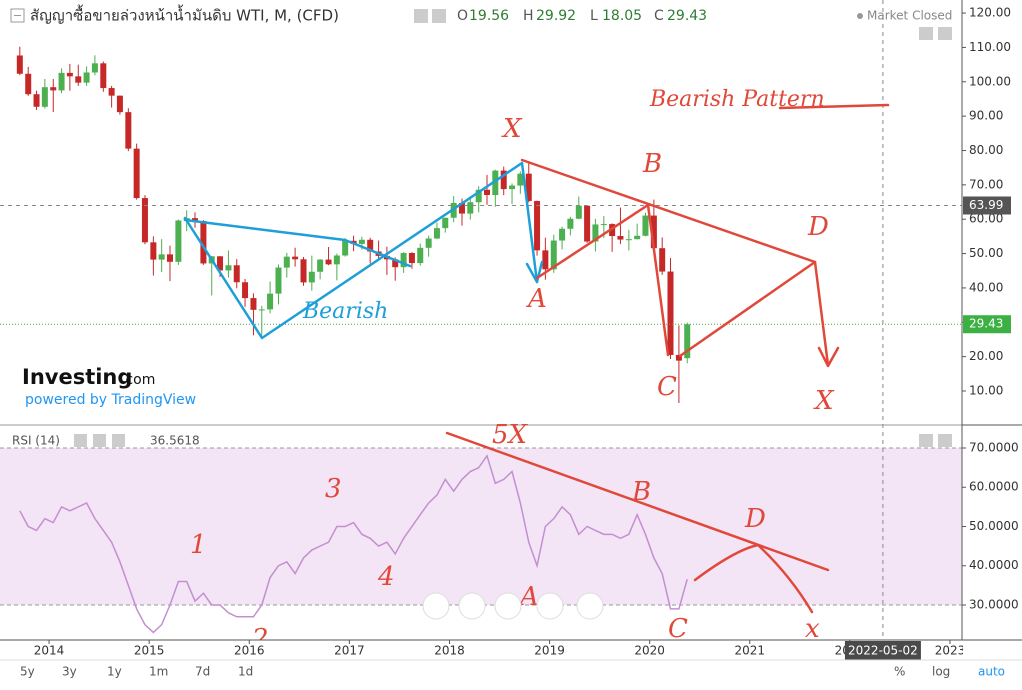 This screenshot has width=1022, height=690. I want to click on x-tick-label: 2017, so click(349, 651).